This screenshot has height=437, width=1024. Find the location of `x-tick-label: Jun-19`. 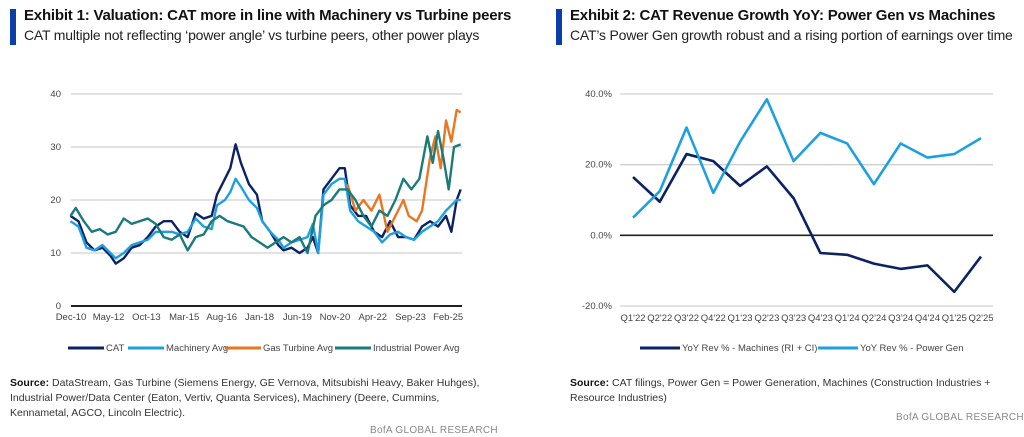

x-tick-label: Jun-19 is located at coordinates (297, 317).